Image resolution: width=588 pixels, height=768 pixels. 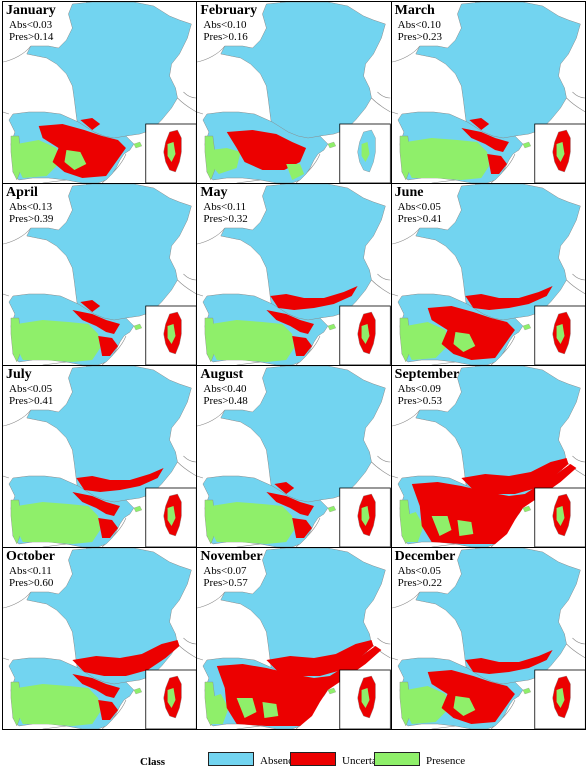 I want to click on legend-swatch-presence, so click(x=397, y=759).